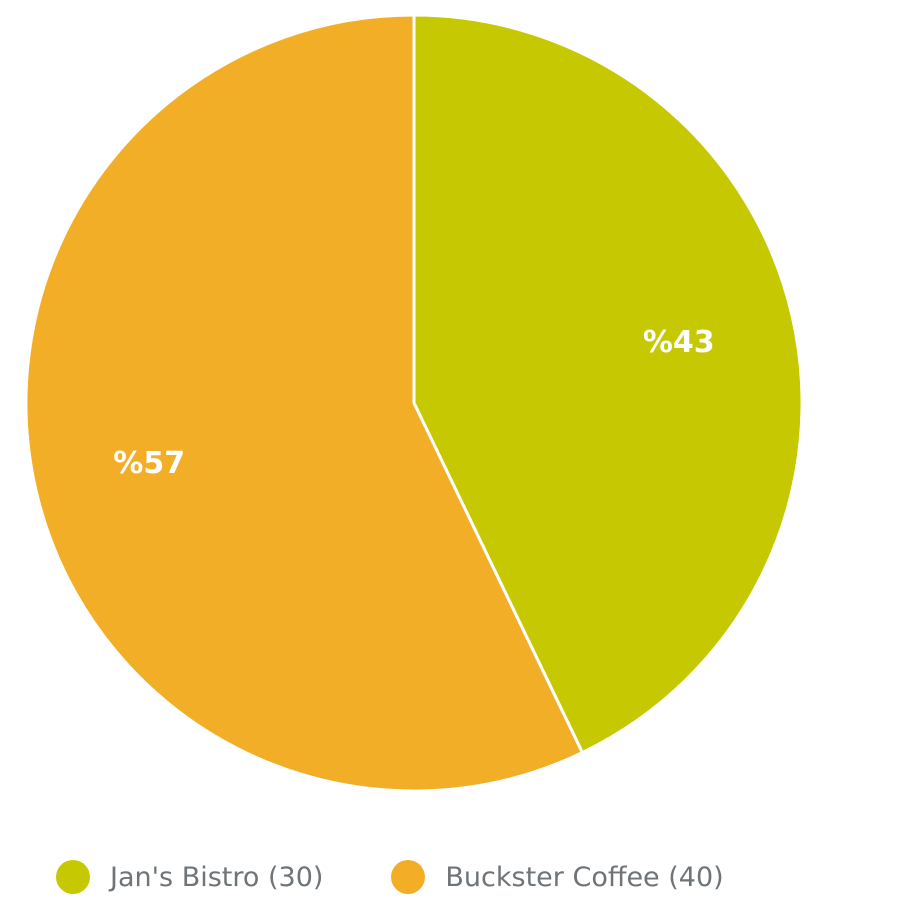  Describe the element at coordinates (149, 463) in the screenshot. I see `slice-label-buckster-coffee: %57` at that location.